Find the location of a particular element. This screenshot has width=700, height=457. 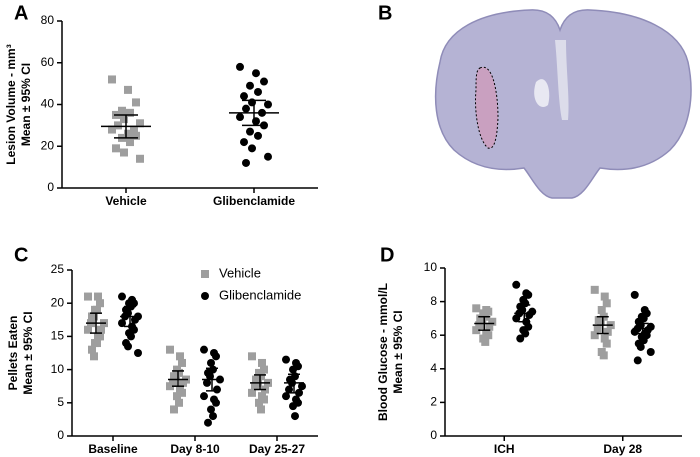

x-tick-label: Day 25-27 is located at coordinates (277, 449).